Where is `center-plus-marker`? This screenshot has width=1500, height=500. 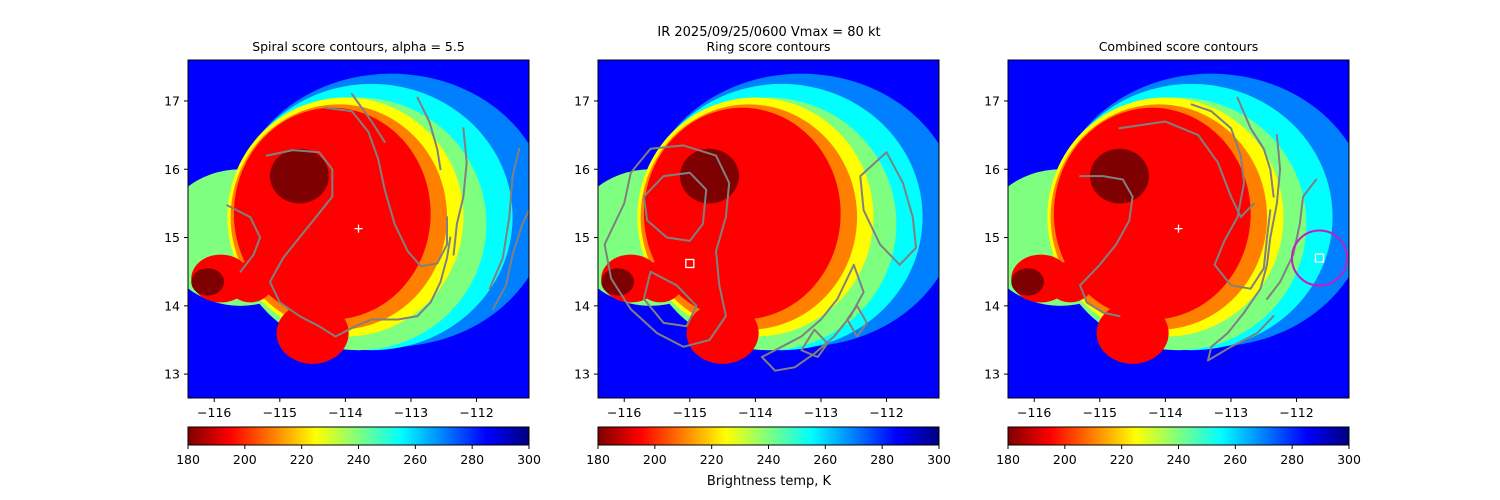 center-plus-marker is located at coordinates (358, 228).